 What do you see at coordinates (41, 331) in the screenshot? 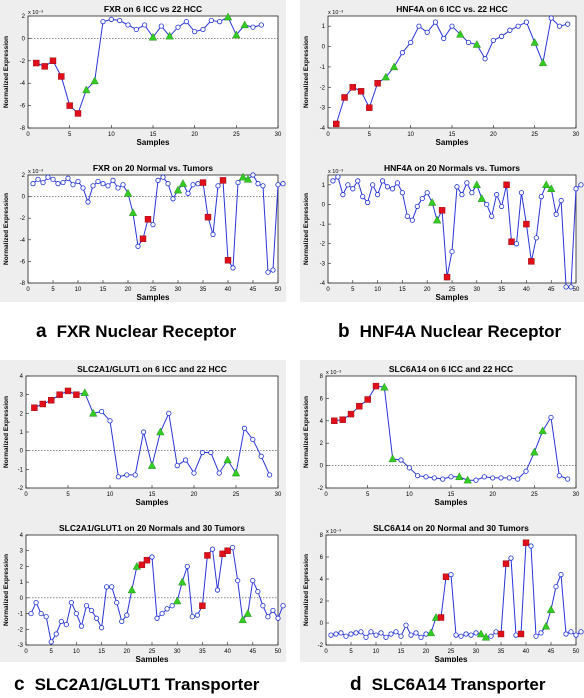
I see `caption-letter-a: a` at bounding box center [41, 331].